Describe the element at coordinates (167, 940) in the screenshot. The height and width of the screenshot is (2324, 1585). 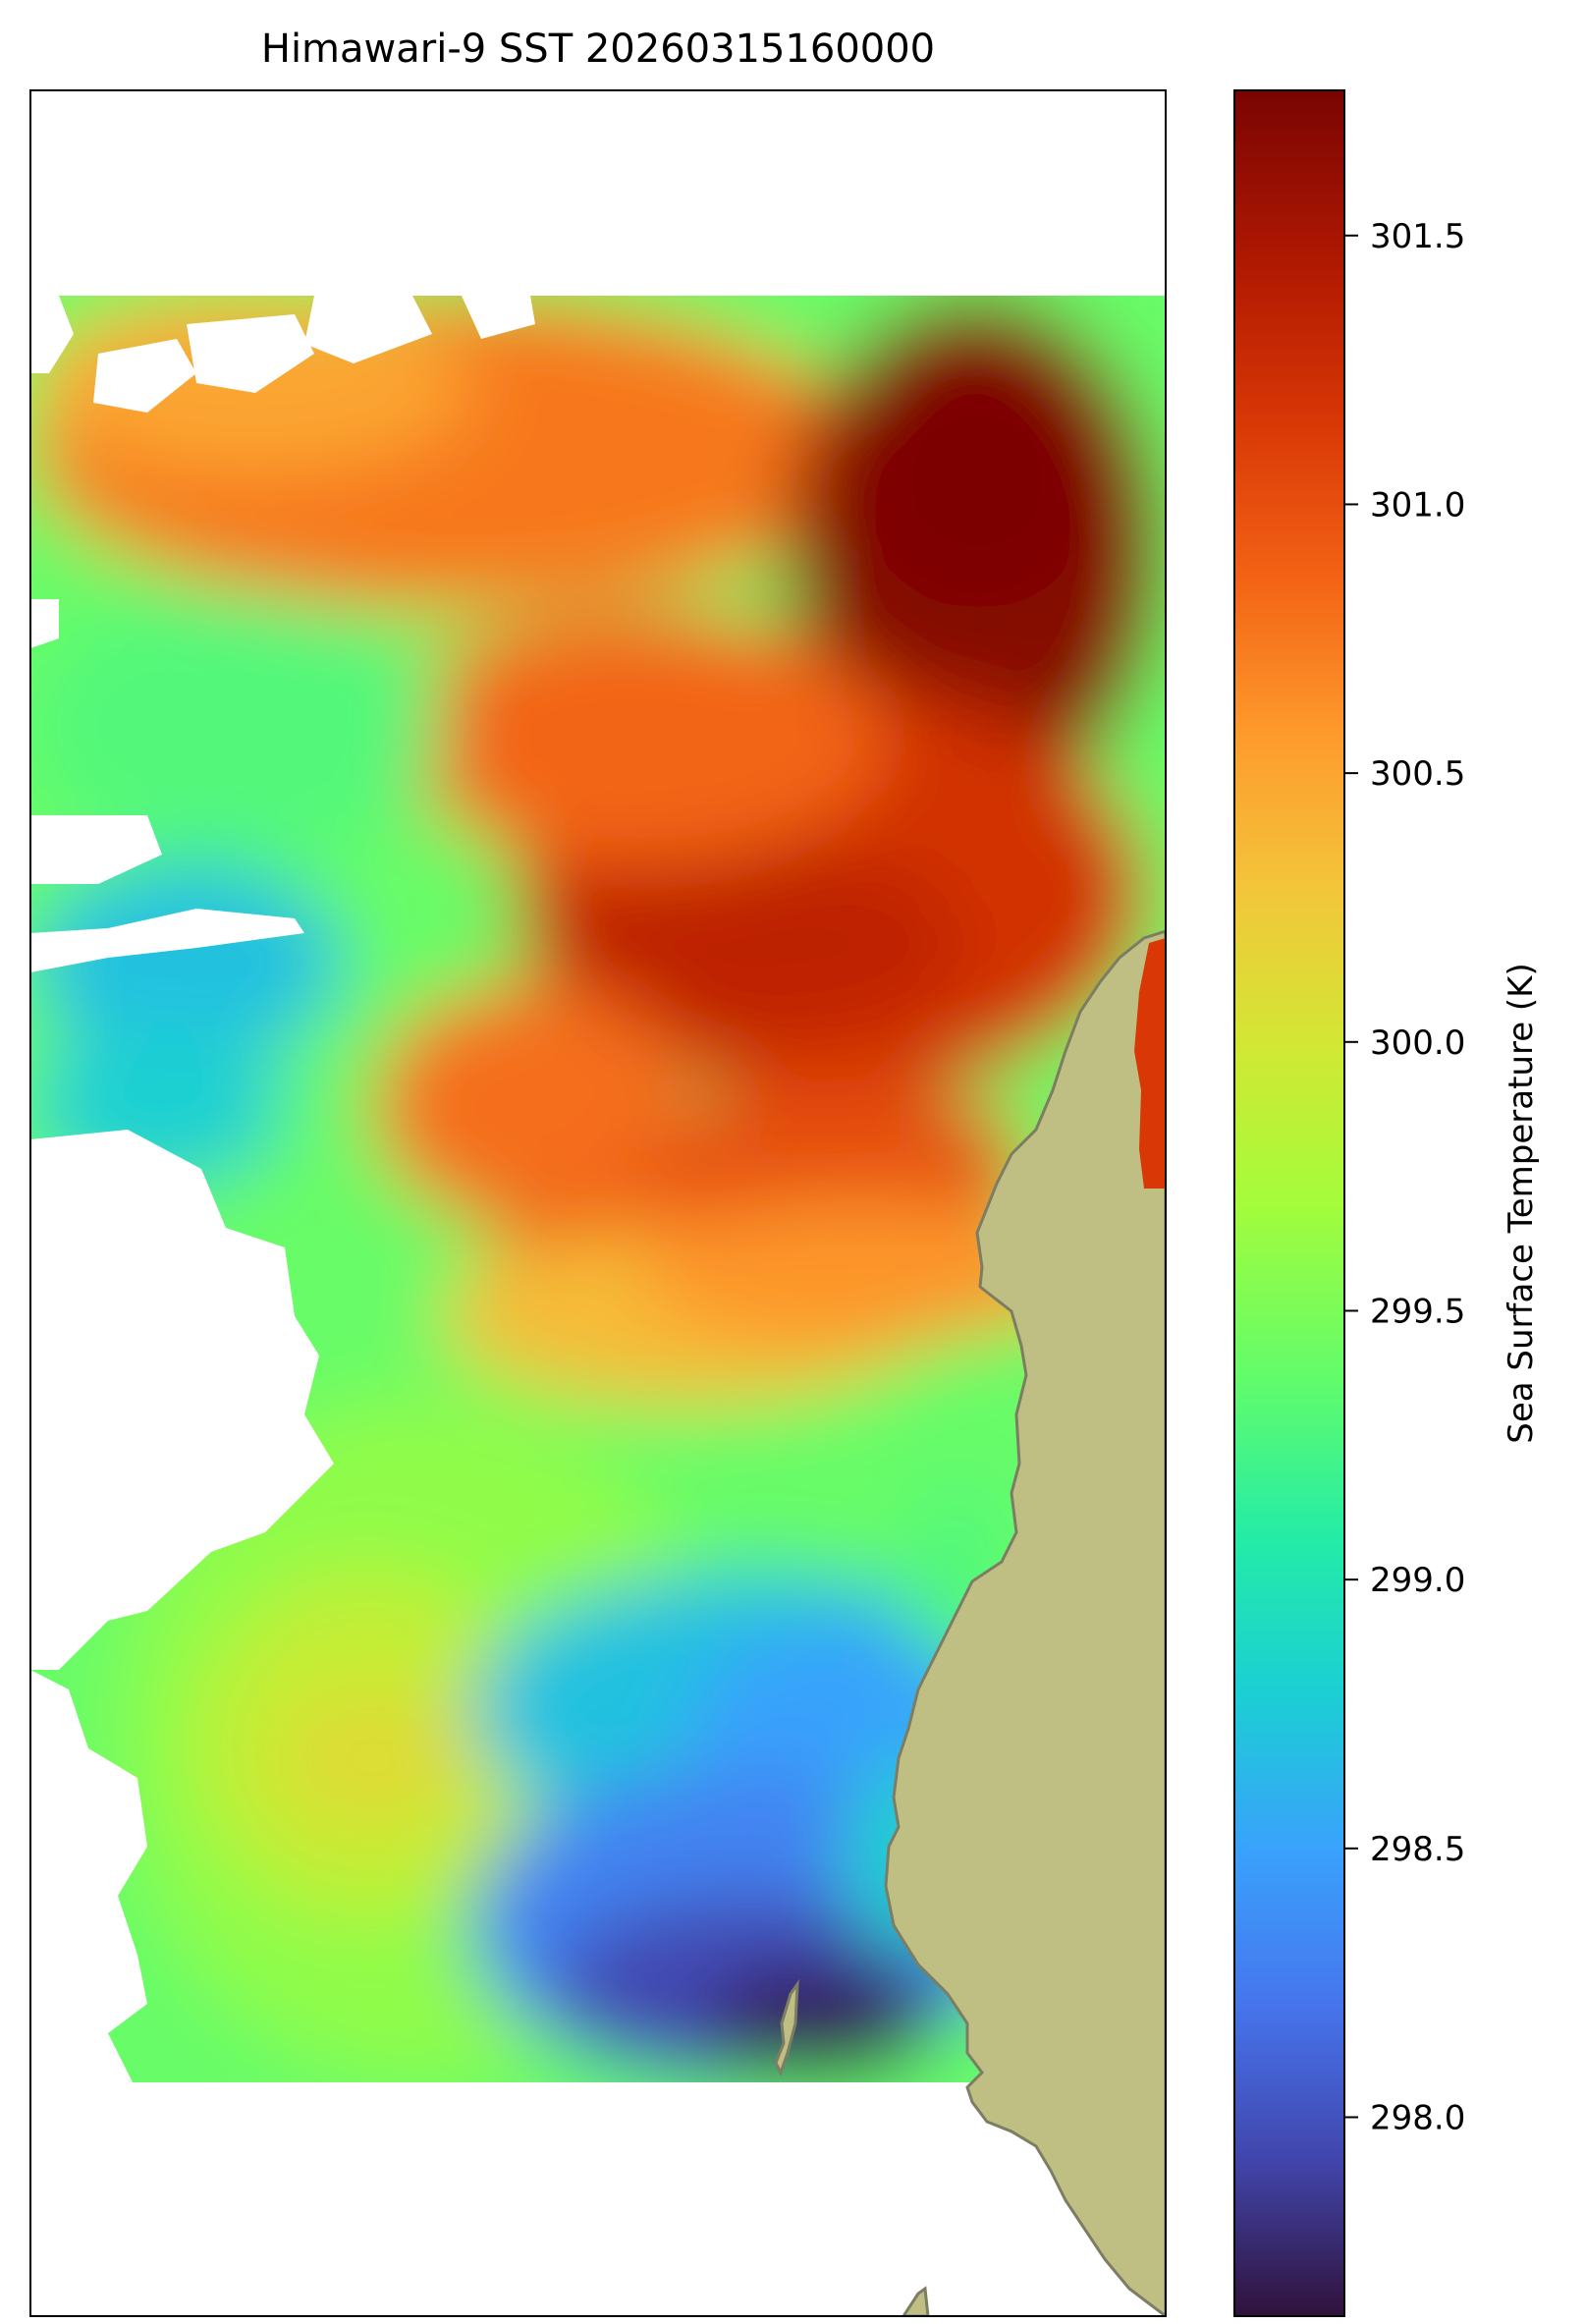
I see `nodata-patch-west-strip` at that location.